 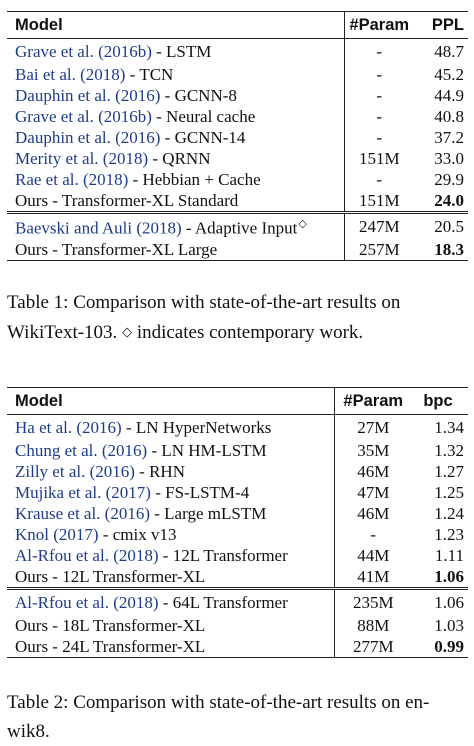 I want to click on model-description: - cmix v13, so click(x=137, y=534).